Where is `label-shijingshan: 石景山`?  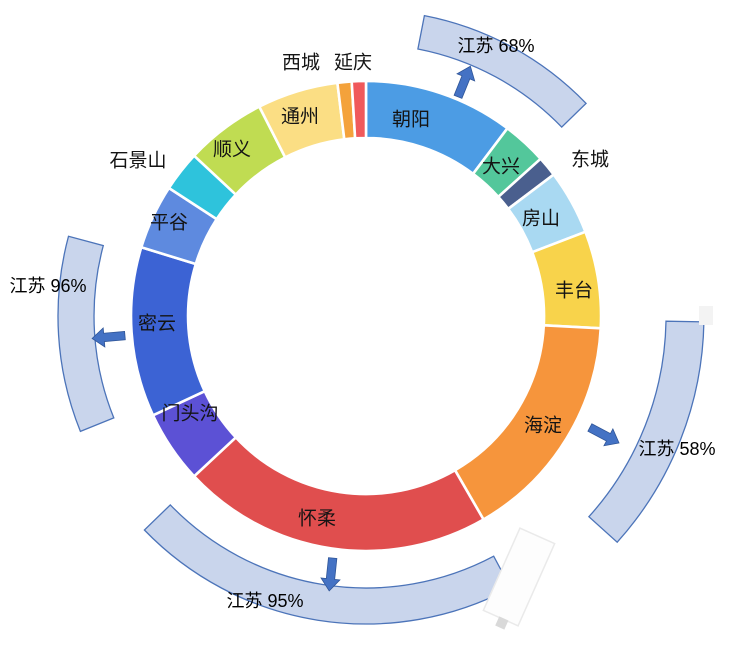
label-shijingshan: 石景山 is located at coordinates (137, 161).